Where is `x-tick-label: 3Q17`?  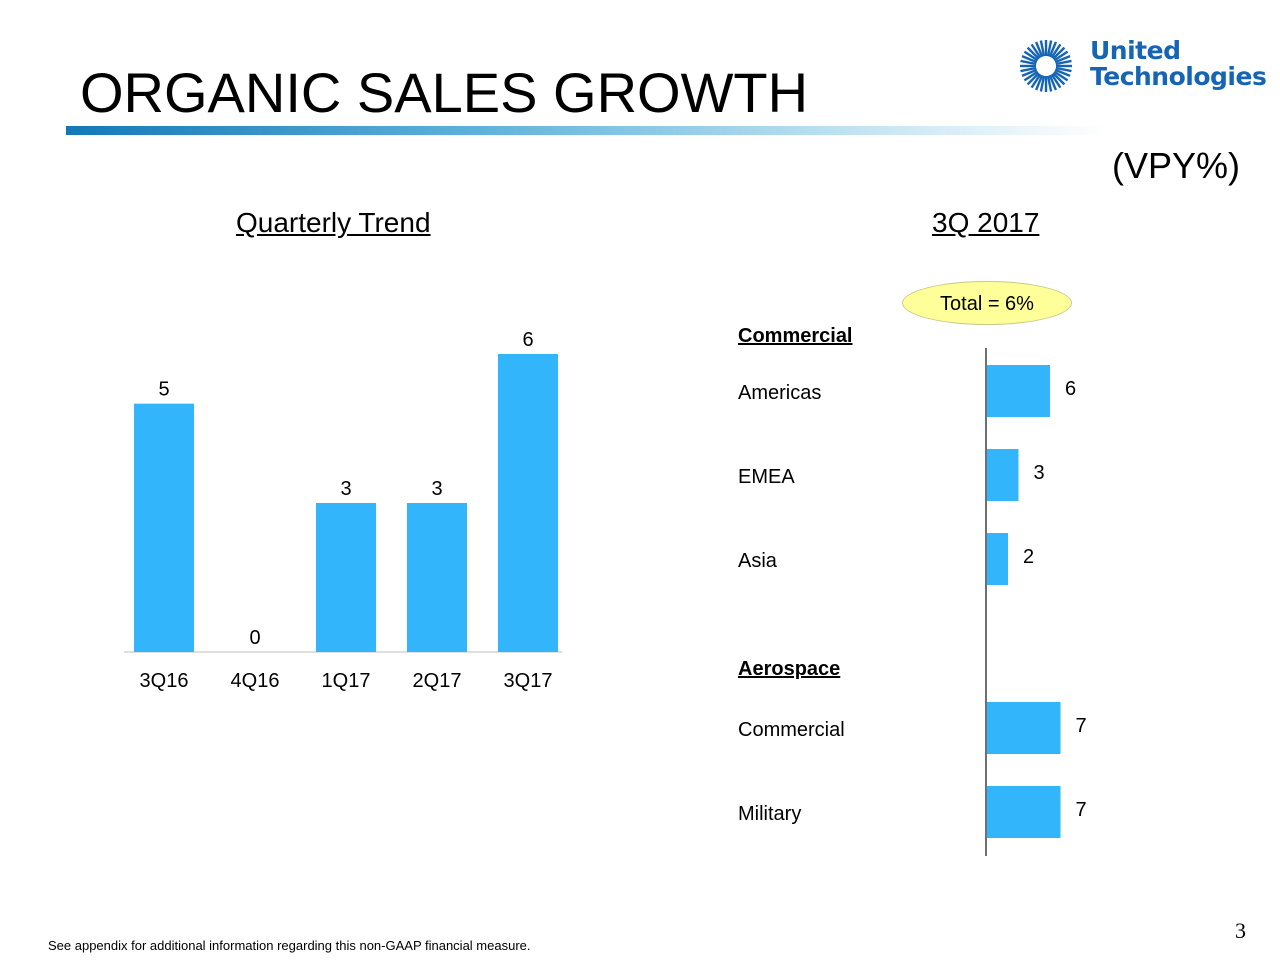 x-tick-label: 3Q17 is located at coordinates (528, 681).